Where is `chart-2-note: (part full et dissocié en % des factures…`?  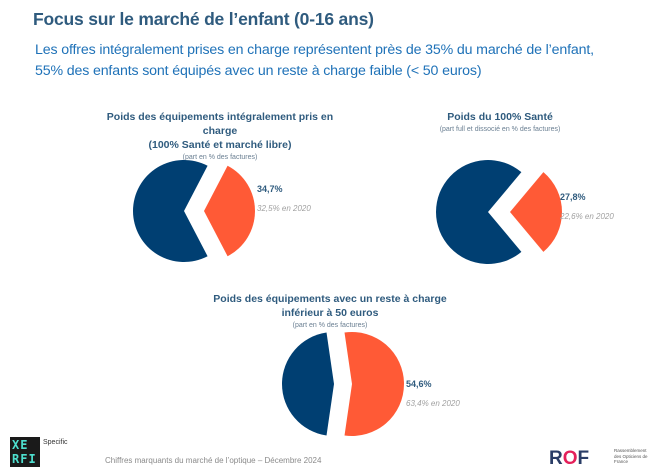 chart-2-note: (part full et dissocié en % des factures… is located at coordinates (500, 129).